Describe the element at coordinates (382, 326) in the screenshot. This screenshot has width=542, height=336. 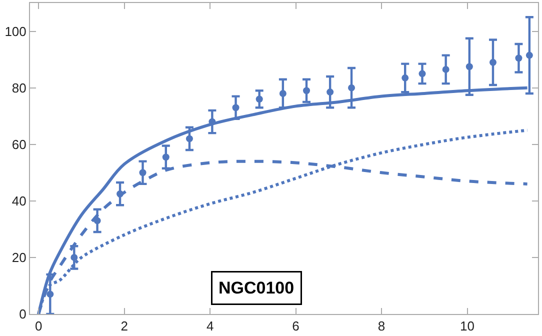
I see `x-tick-label: 8` at that location.